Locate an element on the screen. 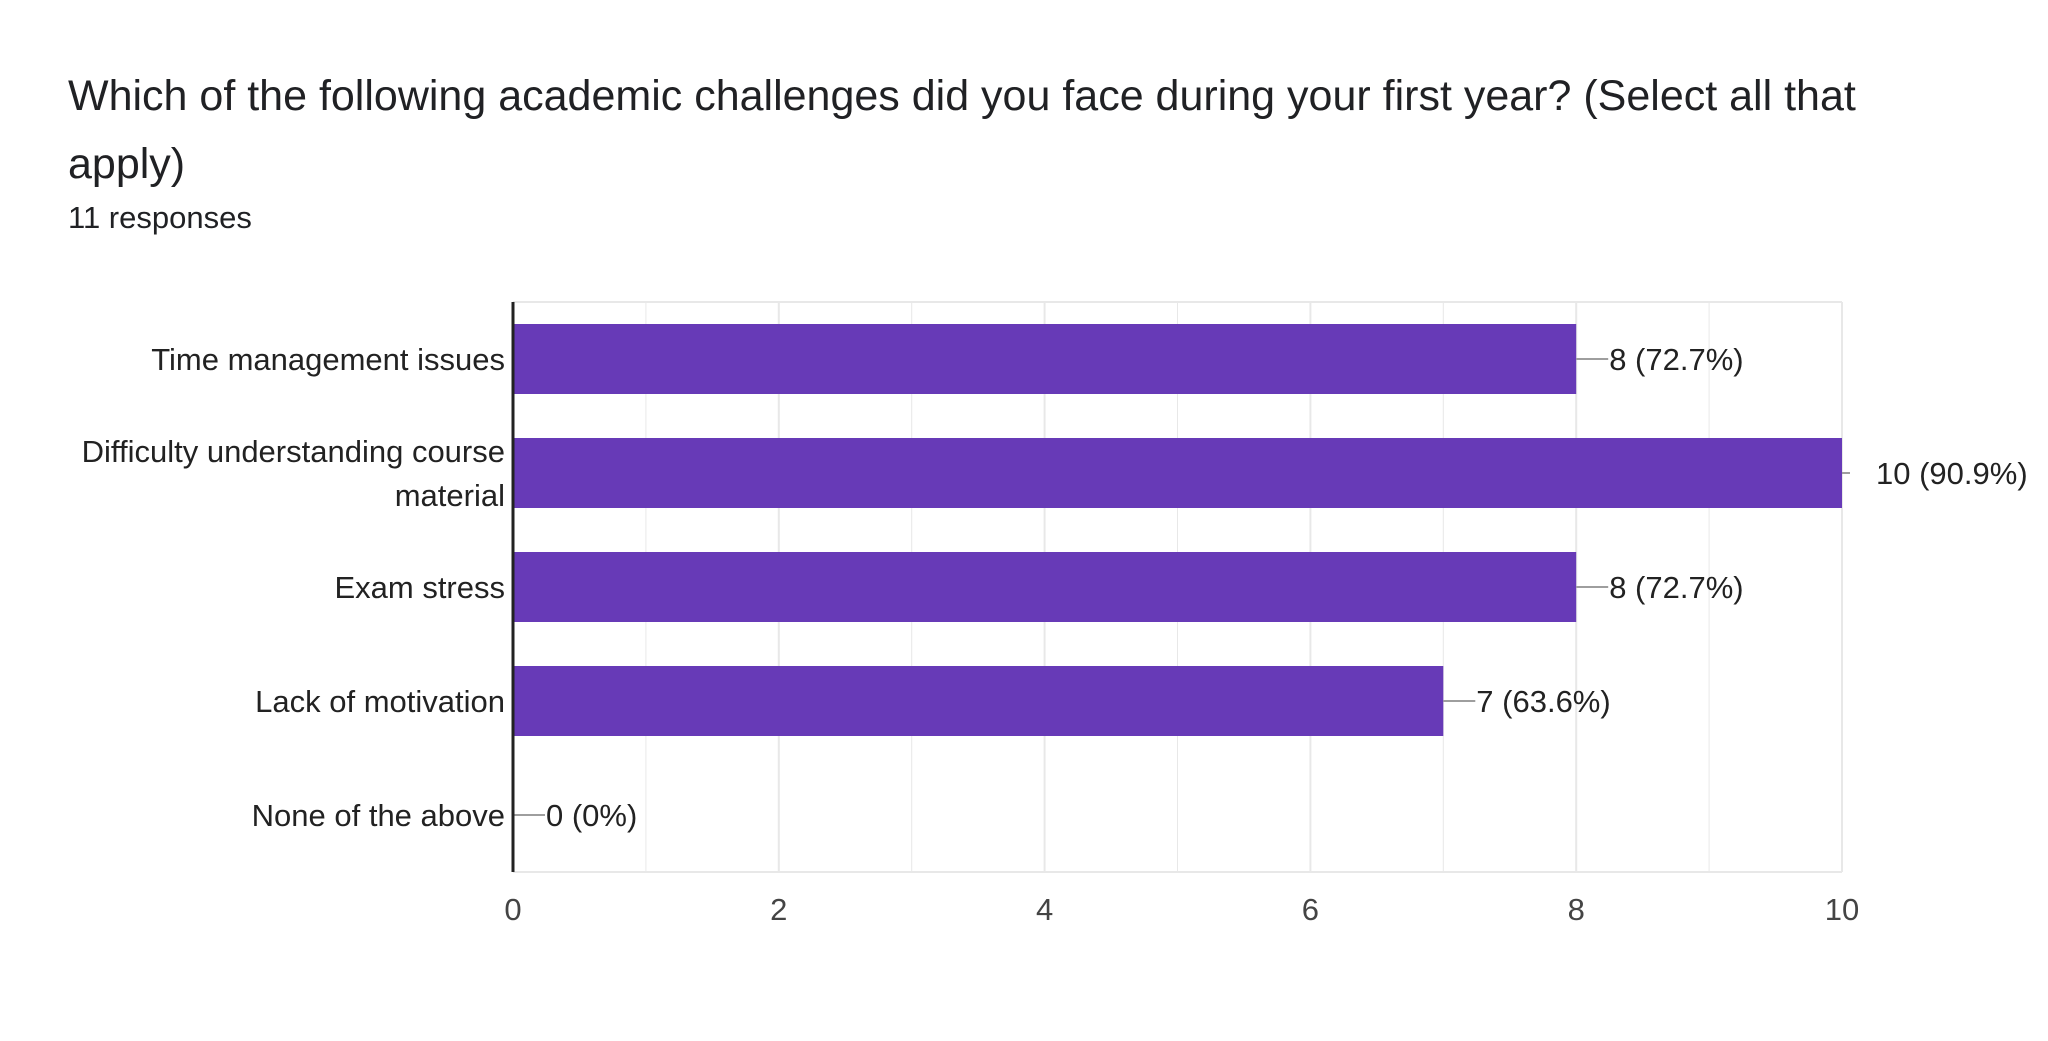 This screenshot has height=1041, width=2048. data-label: 10 (90.9%) is located at coordinates (1952, 473).